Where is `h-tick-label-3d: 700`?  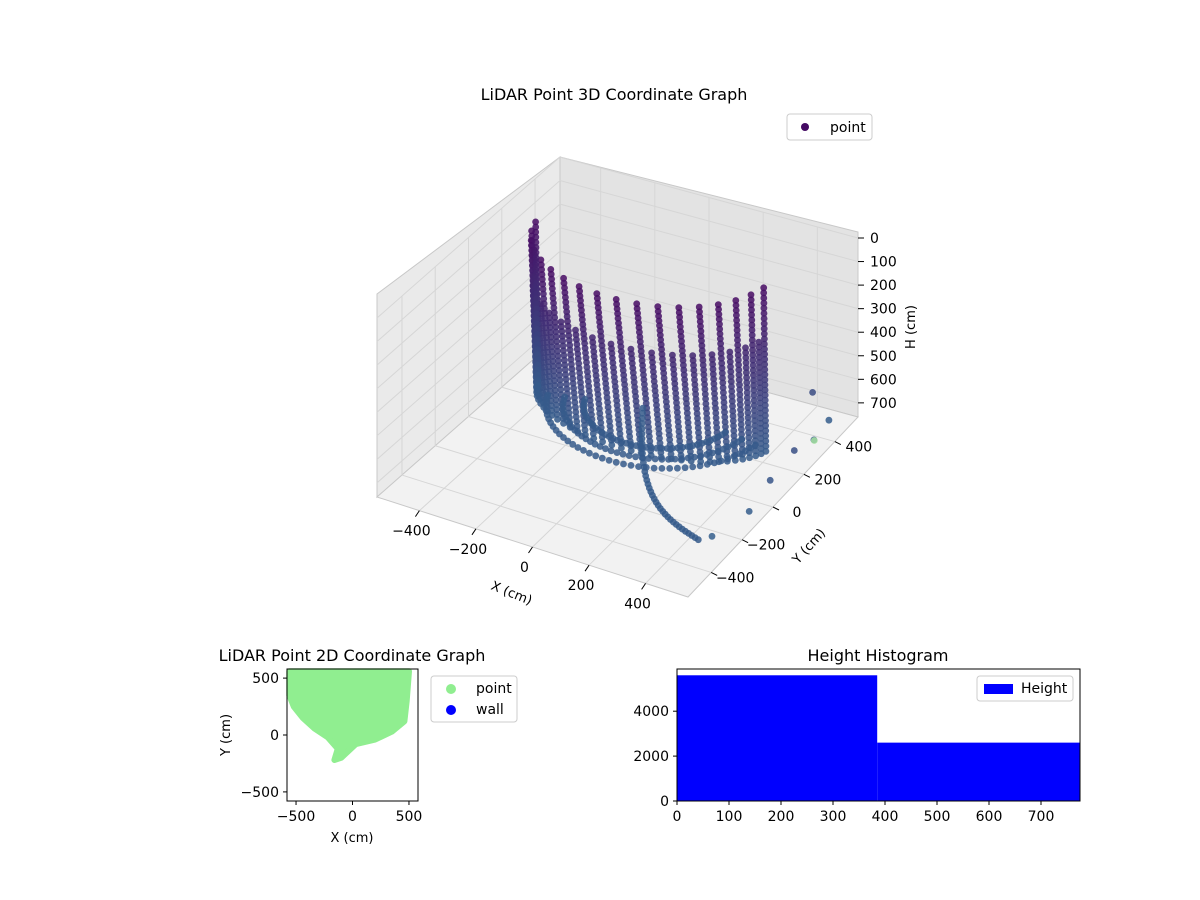
h-tick-label-3d: 700 is located at coordinates (883, 404).